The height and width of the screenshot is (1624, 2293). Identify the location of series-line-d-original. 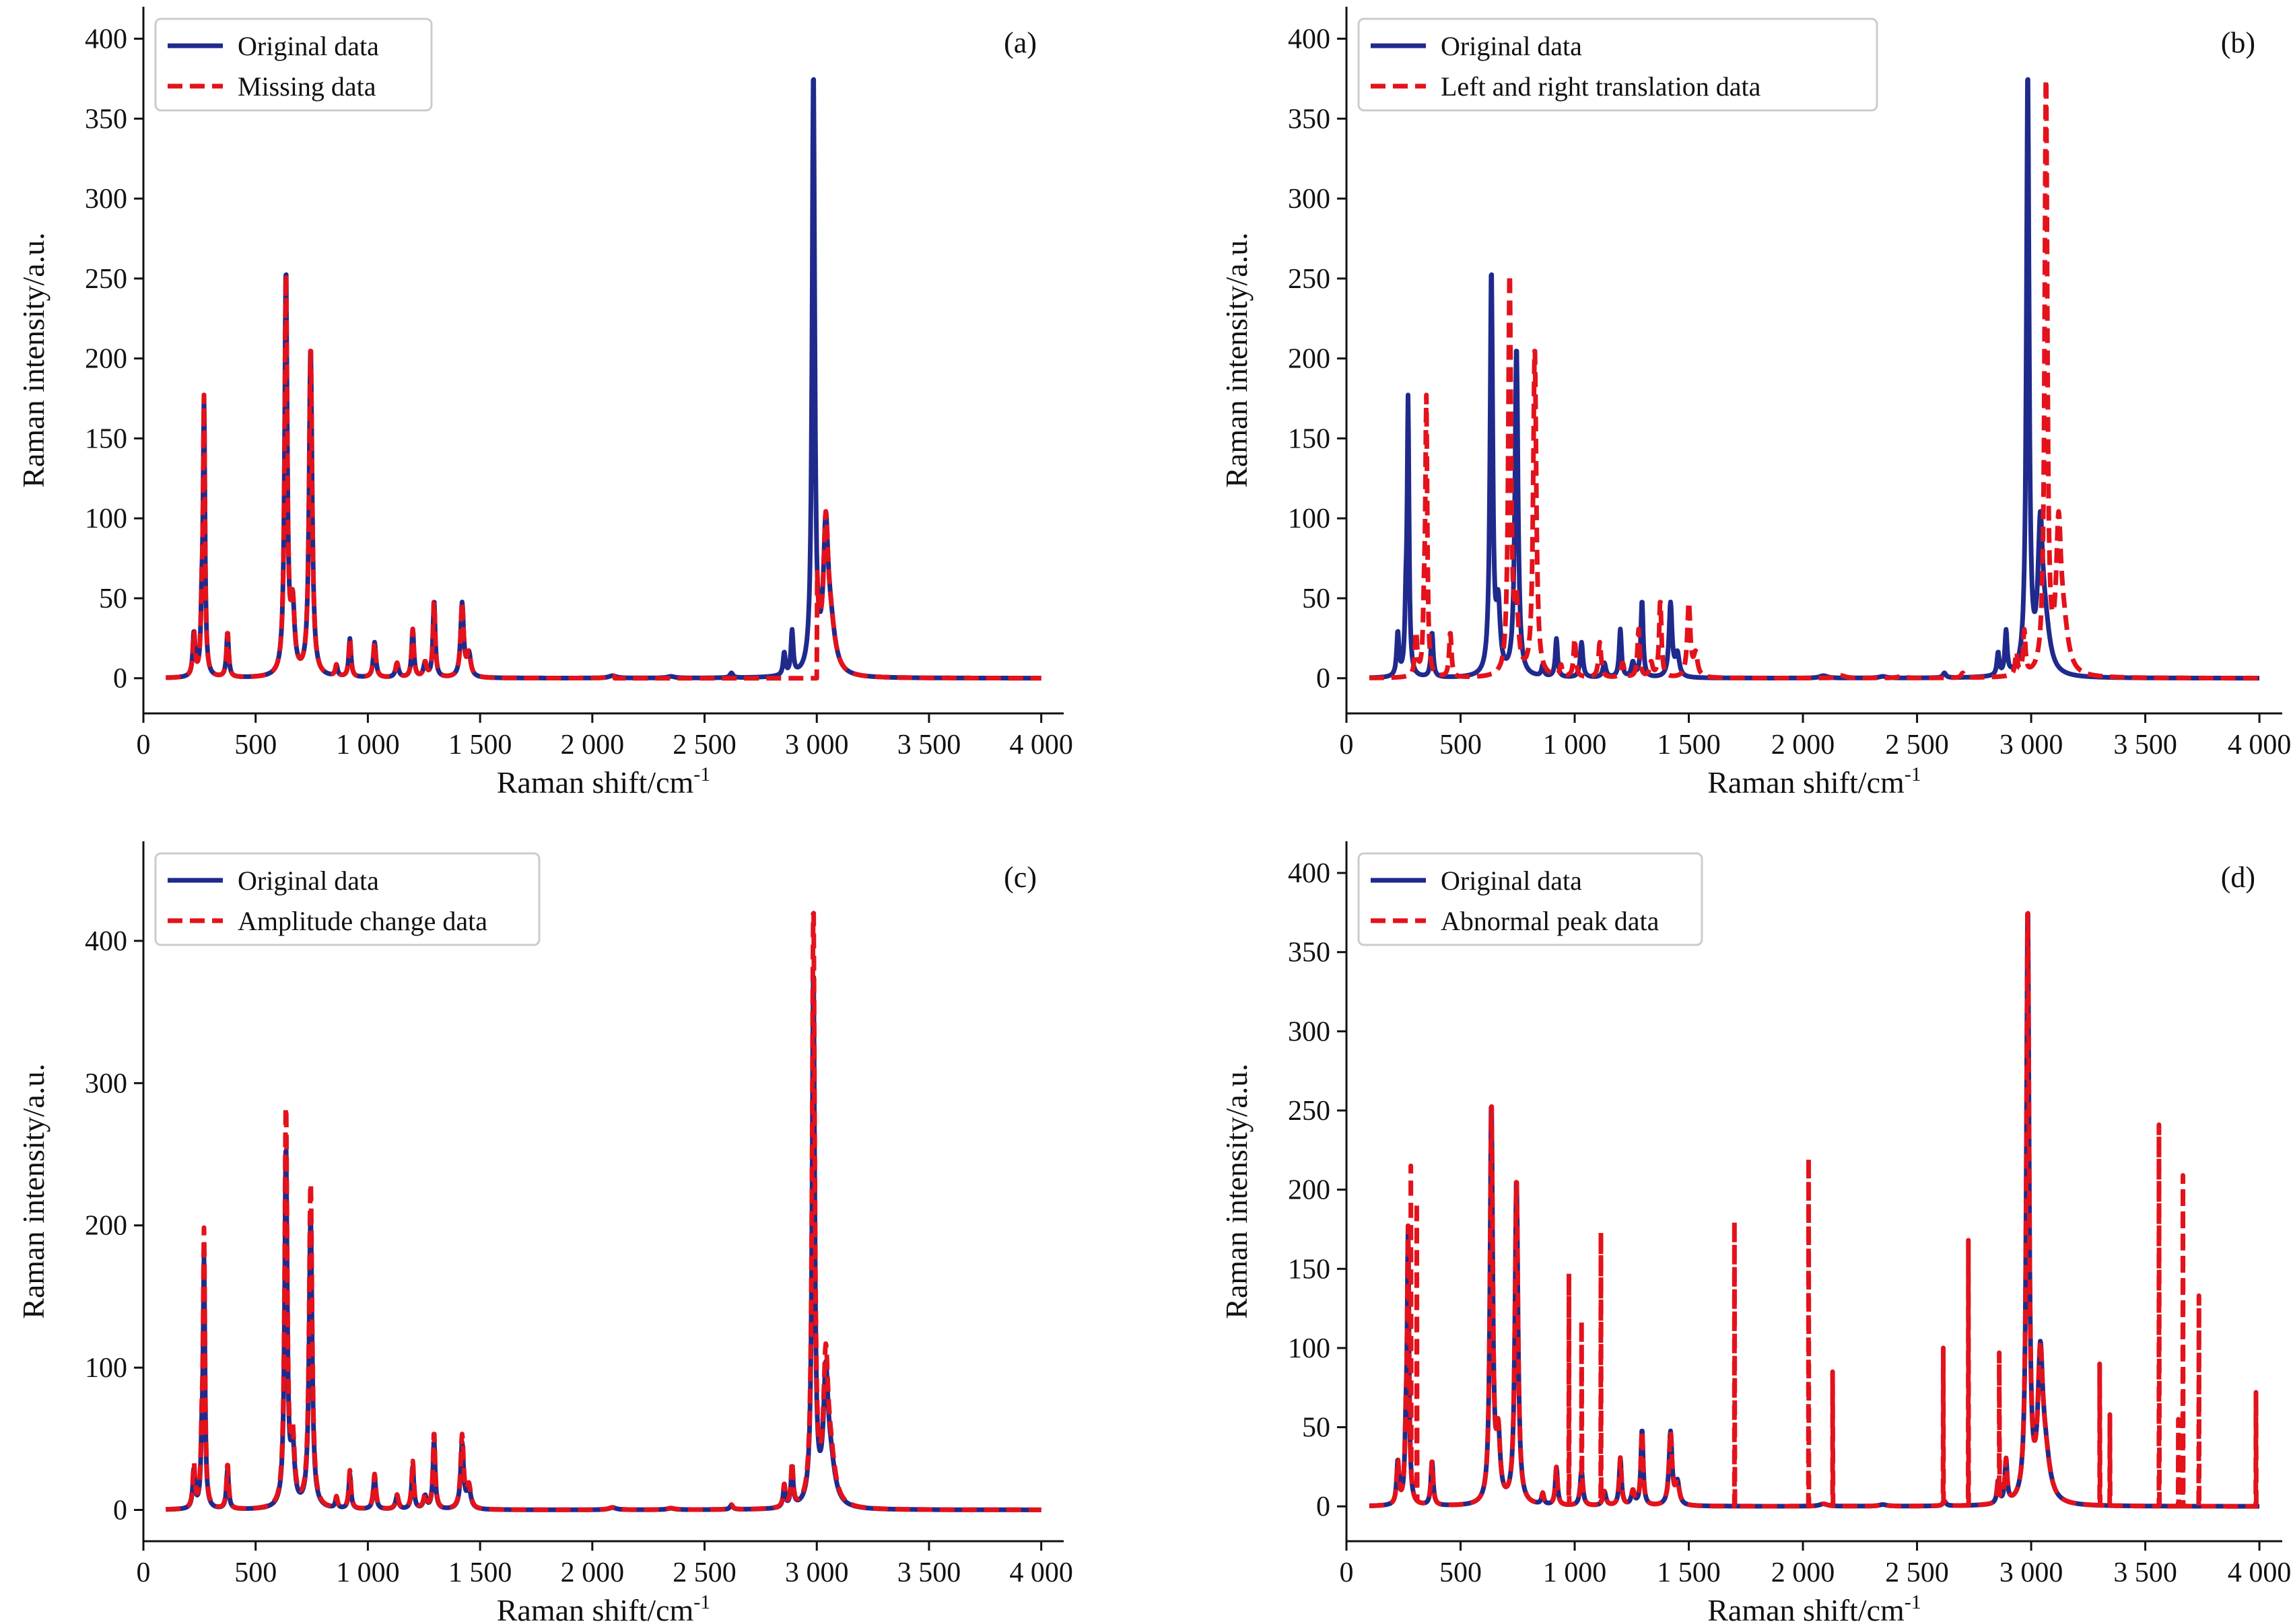
(1814, 1210).